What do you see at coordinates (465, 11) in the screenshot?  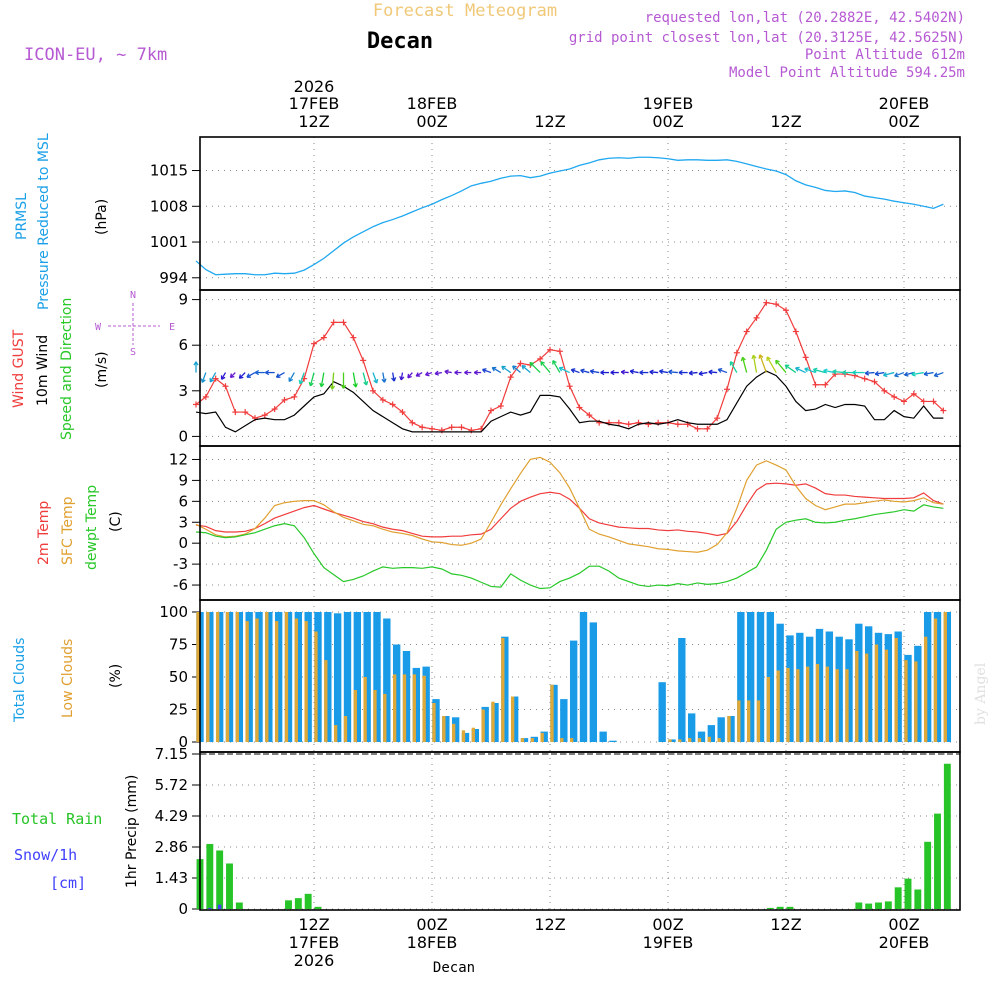 I see `super-title: Forecast Meteogram` at bounding box center [465, 11].